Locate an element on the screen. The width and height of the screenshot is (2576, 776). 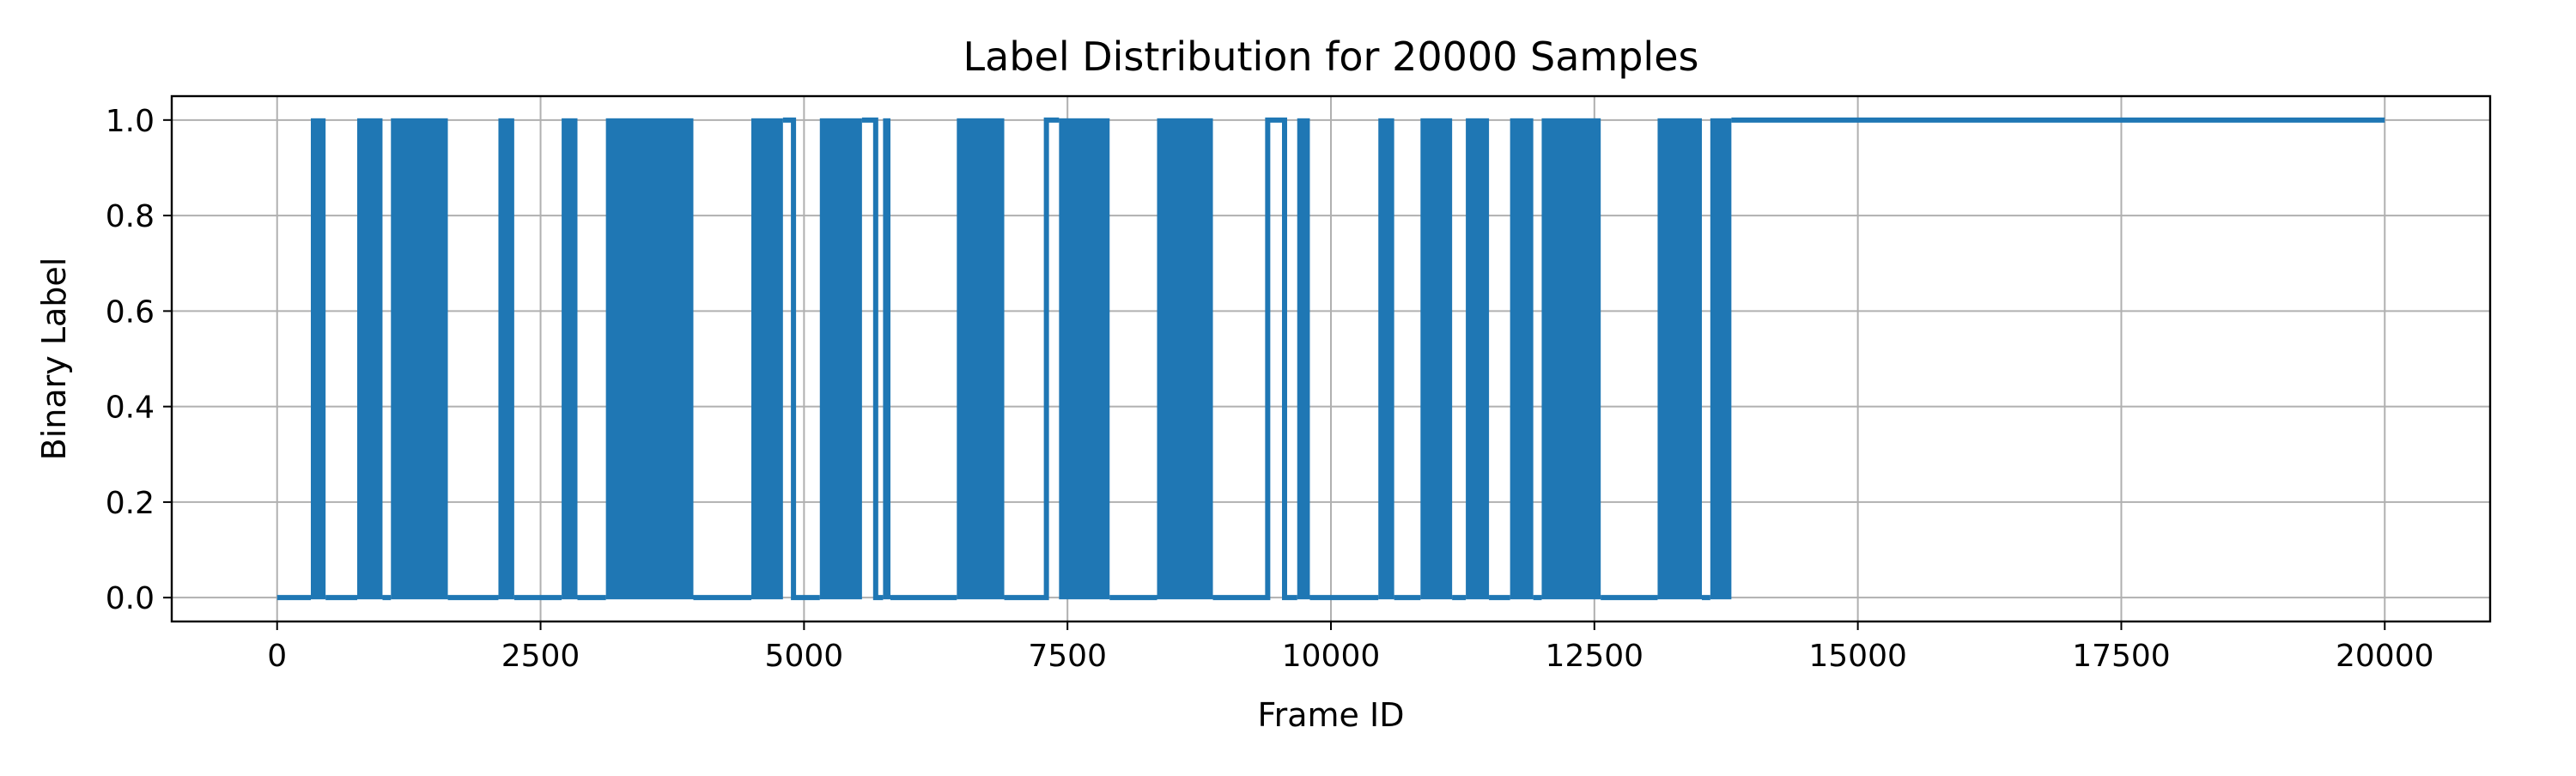
x-tick-label: 2500 is located at coordinates (541, 657).